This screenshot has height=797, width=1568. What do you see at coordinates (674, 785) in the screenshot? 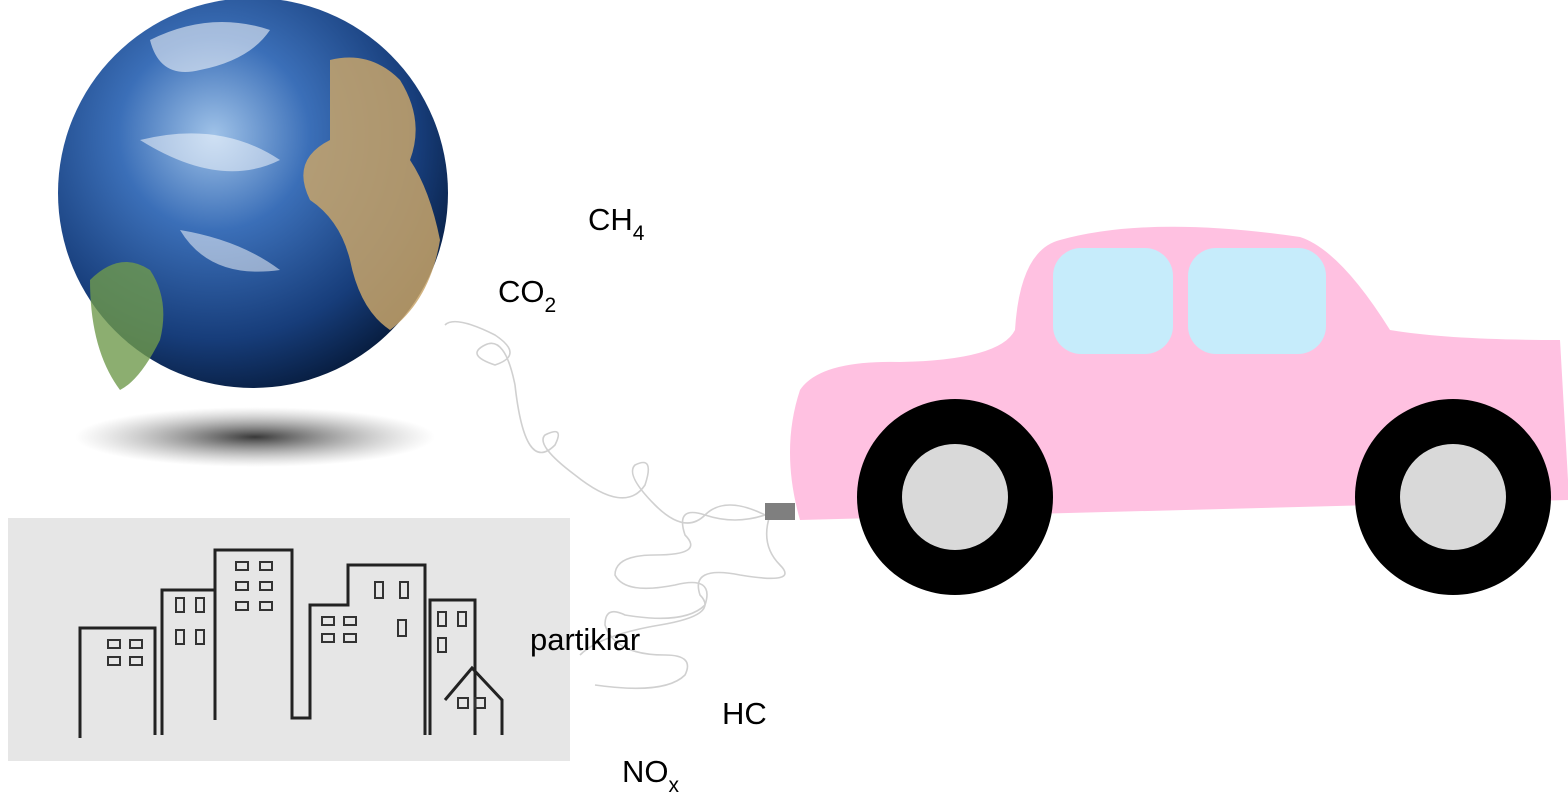
I see `label-subscript: x` at bounding box center [674, 785].